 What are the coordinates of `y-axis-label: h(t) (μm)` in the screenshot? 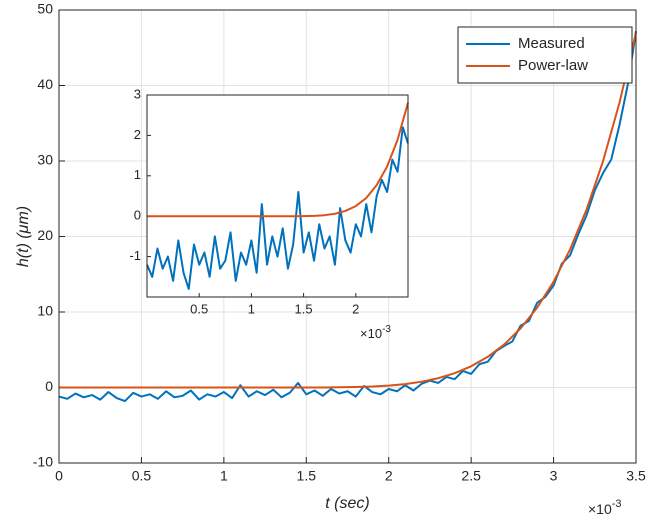 It's located at (23, 236).